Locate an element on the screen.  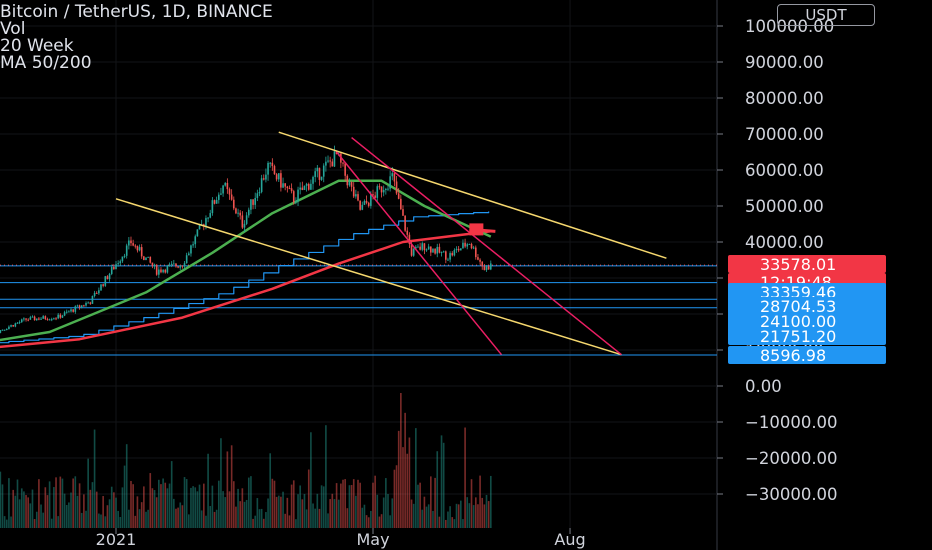
volume-indicator-label: Vol is located at coordinates (13, 29).